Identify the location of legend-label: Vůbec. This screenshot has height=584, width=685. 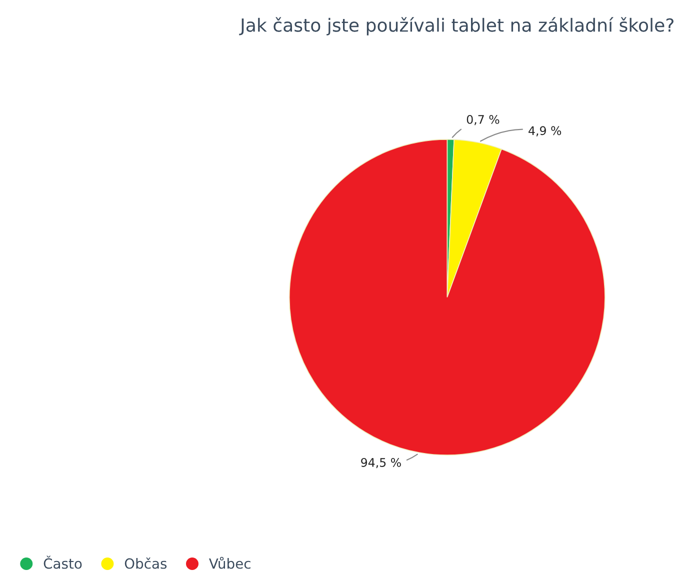
(229, 562).